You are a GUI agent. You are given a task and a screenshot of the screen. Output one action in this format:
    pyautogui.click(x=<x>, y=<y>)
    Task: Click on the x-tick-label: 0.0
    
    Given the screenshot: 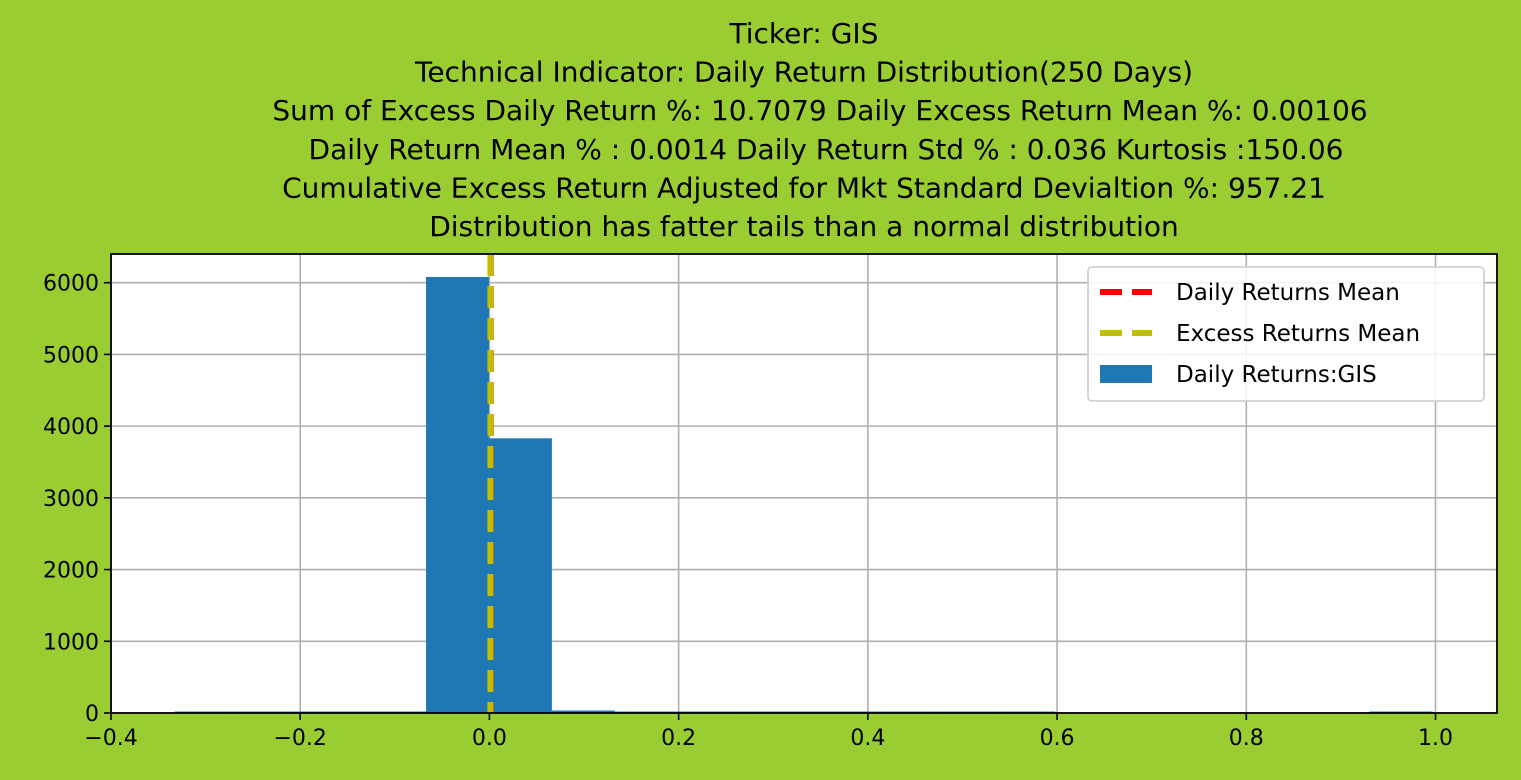 What is the action you would take?
    pyautogui.click(x=489, y=738)
    